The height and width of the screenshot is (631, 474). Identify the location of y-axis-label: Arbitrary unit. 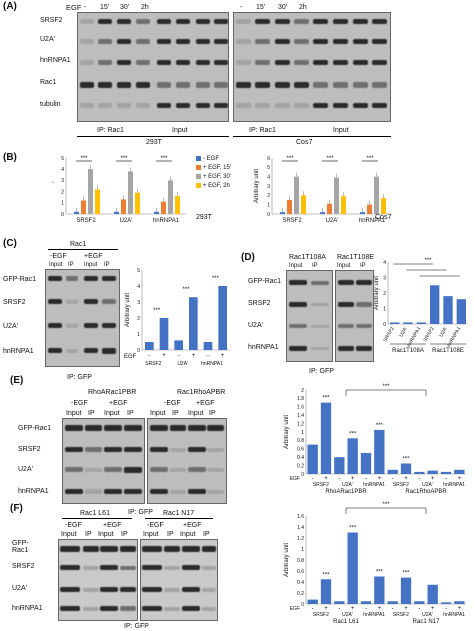
(128, 310).